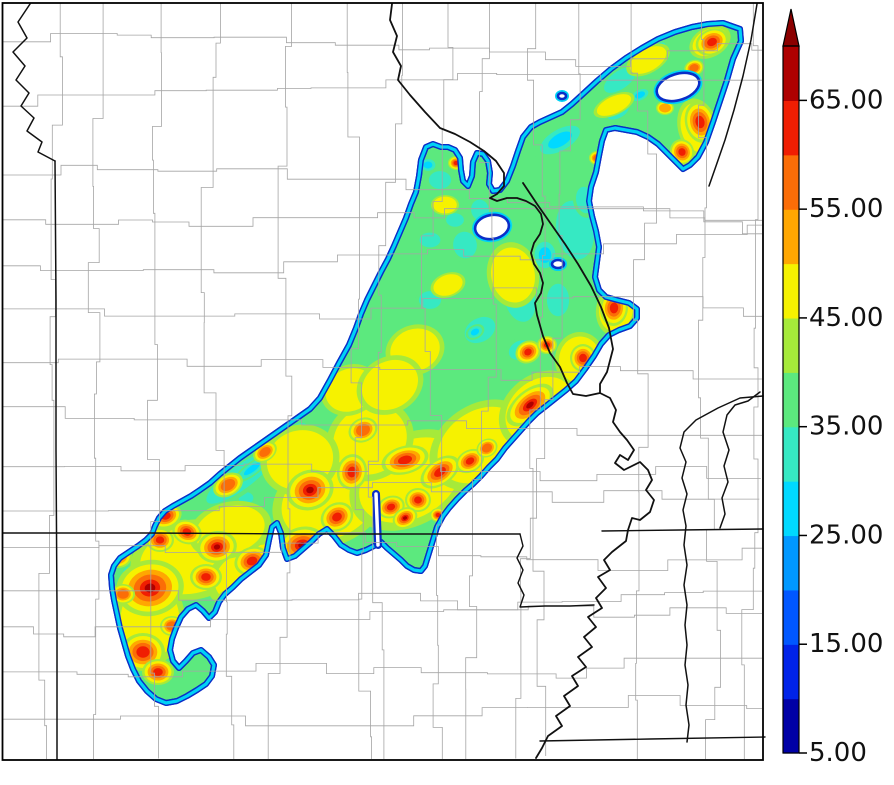  Describe the element at coordinates (377, 519) in the screenshot. I see `boundary-slit` at that location.